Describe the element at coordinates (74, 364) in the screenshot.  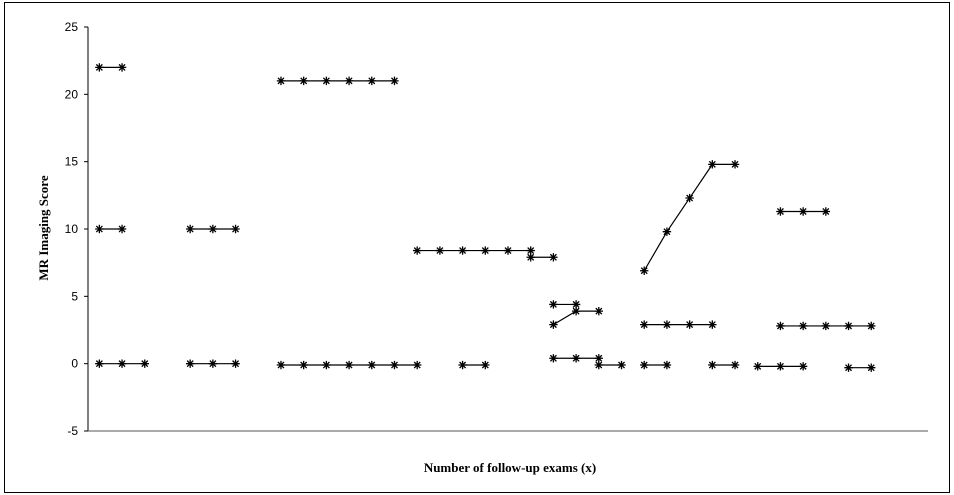
I see `y-tick-label: 0` at that location.